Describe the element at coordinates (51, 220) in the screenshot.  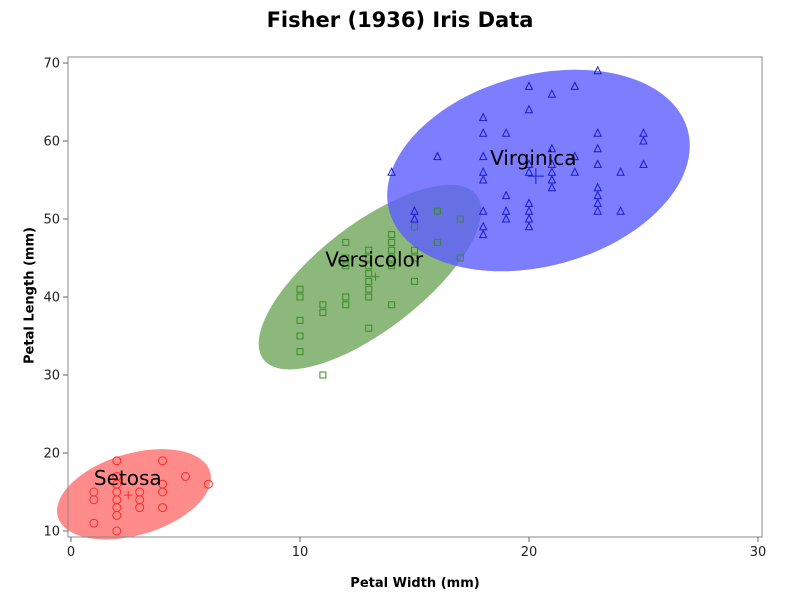
I see `y-tick-label: 50` at that location.